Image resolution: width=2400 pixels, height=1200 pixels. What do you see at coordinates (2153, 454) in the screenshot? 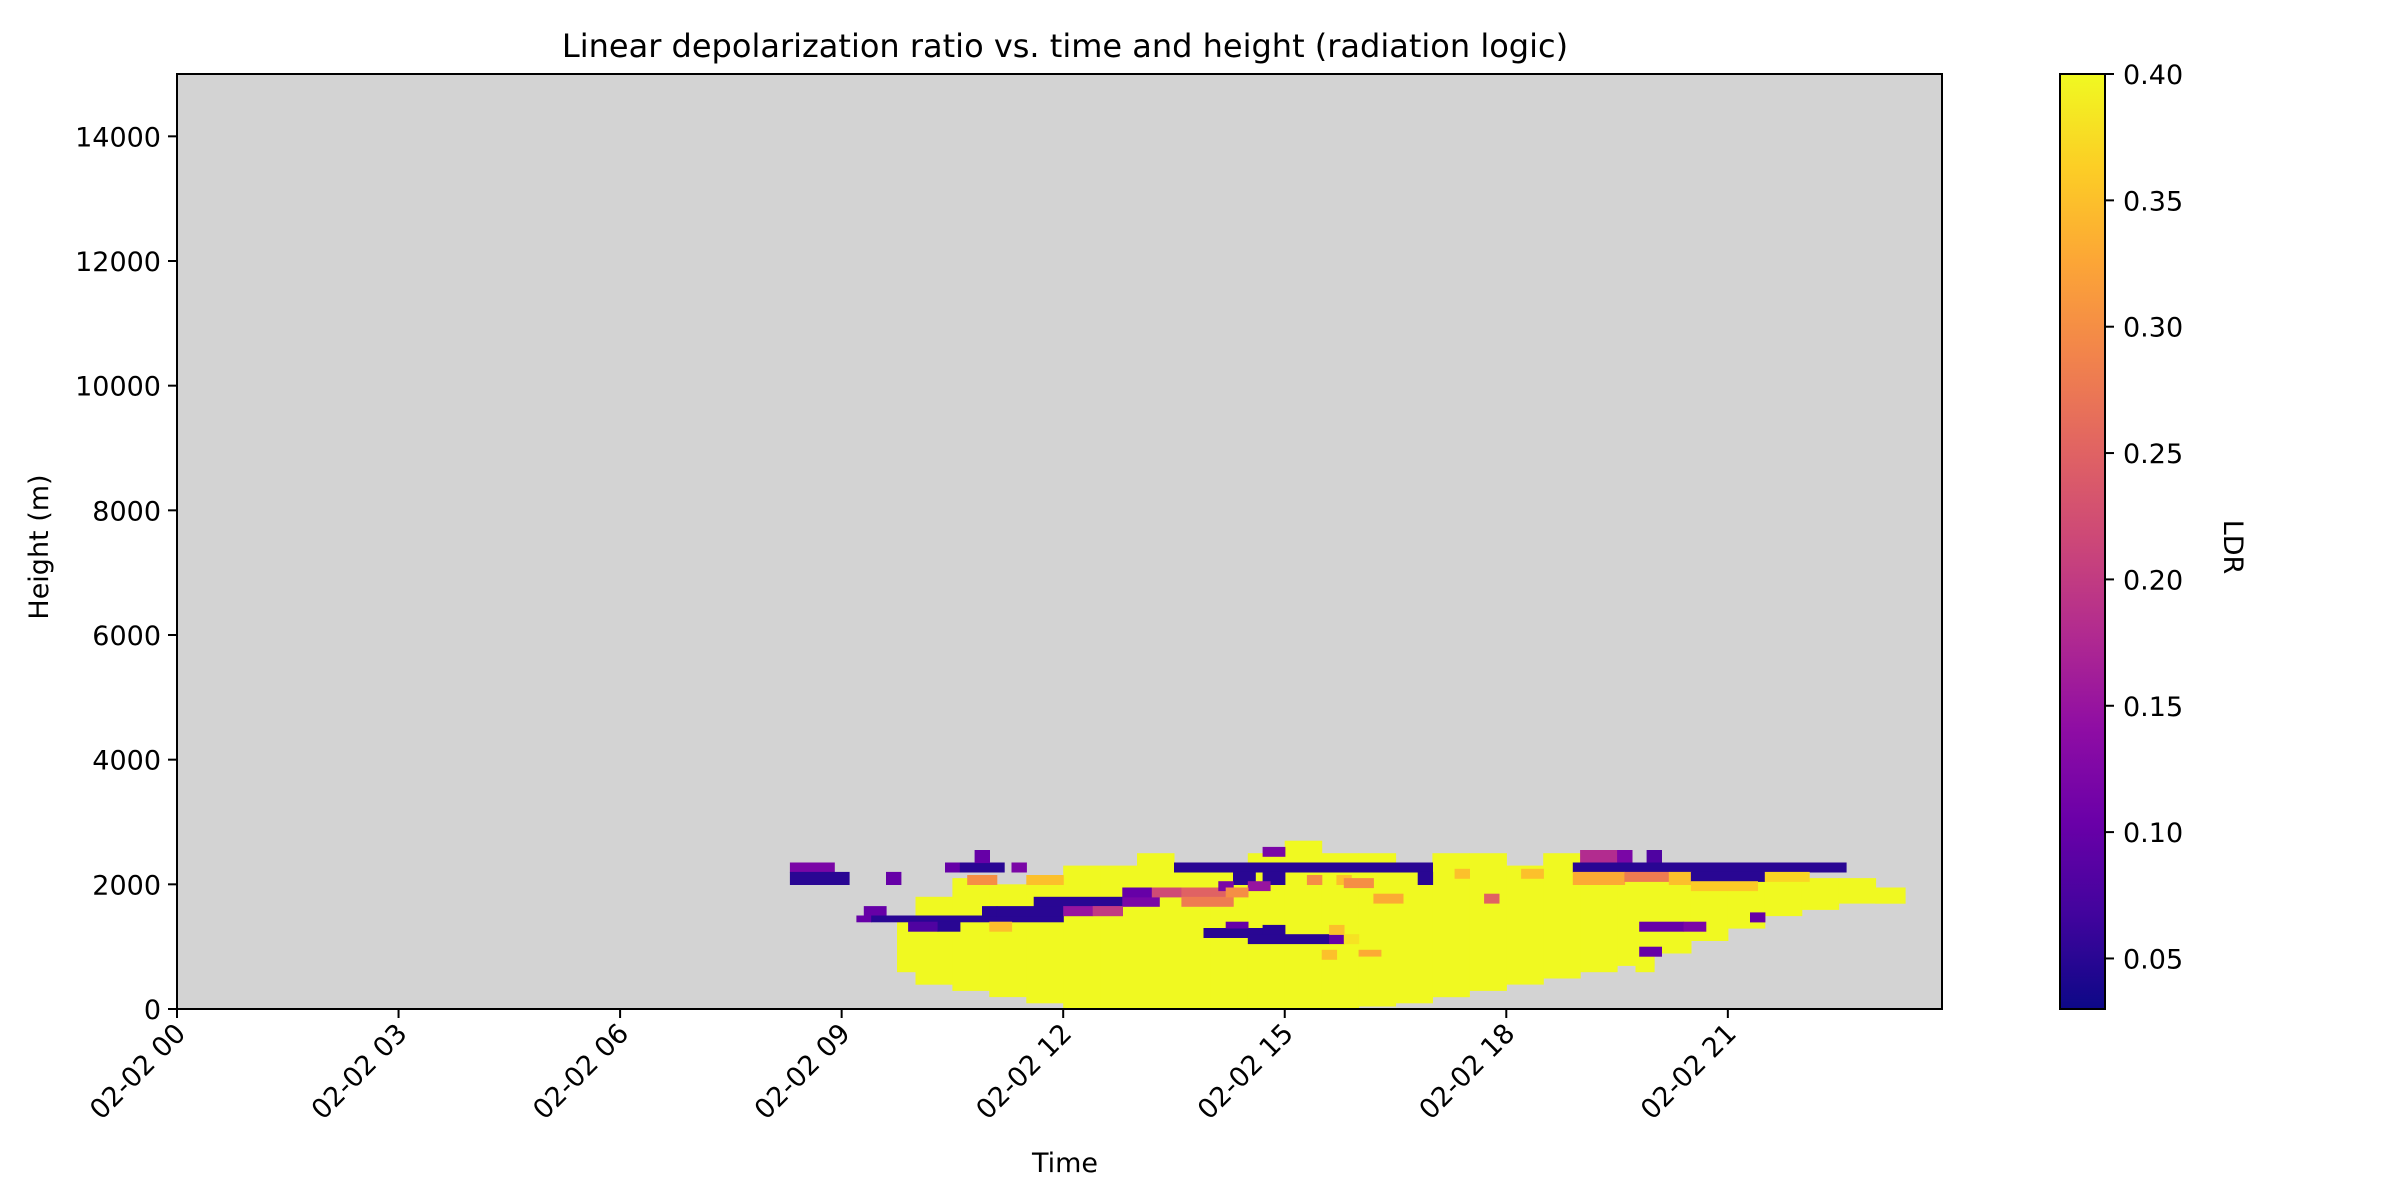
I see `colorbar-tick-label-4: 0.25` at bounding box center [2153, 454].